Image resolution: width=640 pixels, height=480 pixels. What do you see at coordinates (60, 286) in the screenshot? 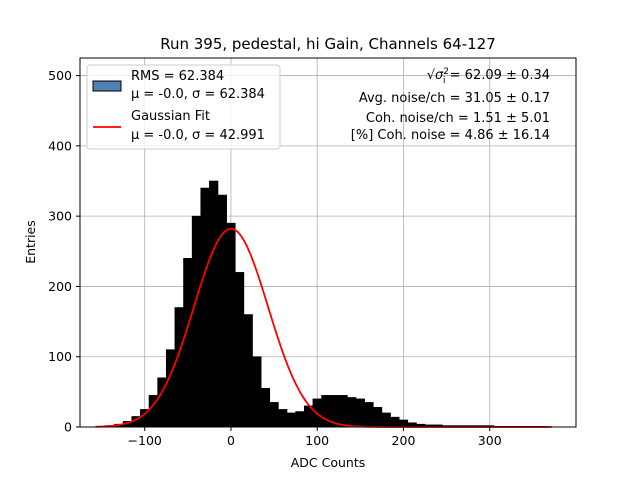
I see `y-tick-label: 200` at bounding box center [60, 286].